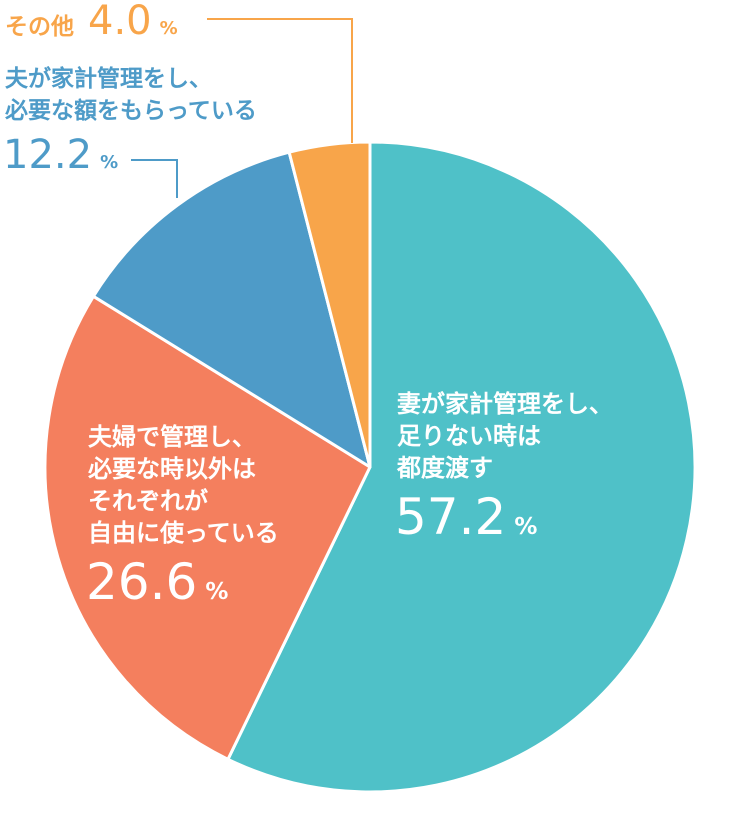 The image size is (740, 816). I want to click on slice-label-line: 自由に使っている, so click(183, 533).